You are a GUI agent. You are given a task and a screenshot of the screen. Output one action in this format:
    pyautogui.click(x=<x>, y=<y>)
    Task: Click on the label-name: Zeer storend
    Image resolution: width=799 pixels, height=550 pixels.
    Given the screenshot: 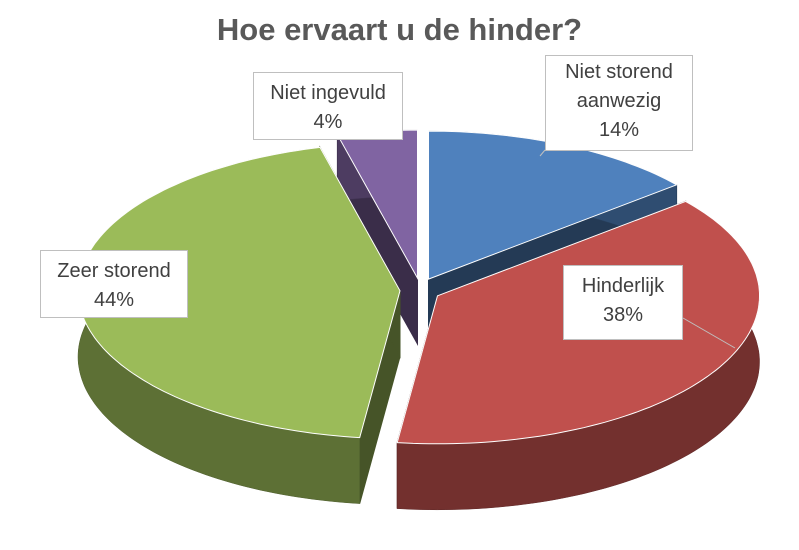 What is the action you would take?
    pyautogui.click(x=114, y=271)
    